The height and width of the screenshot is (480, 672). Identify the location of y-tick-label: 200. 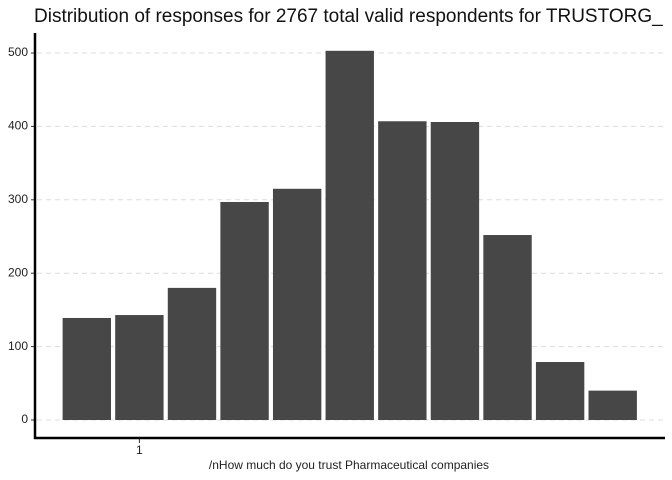
(18, 272).